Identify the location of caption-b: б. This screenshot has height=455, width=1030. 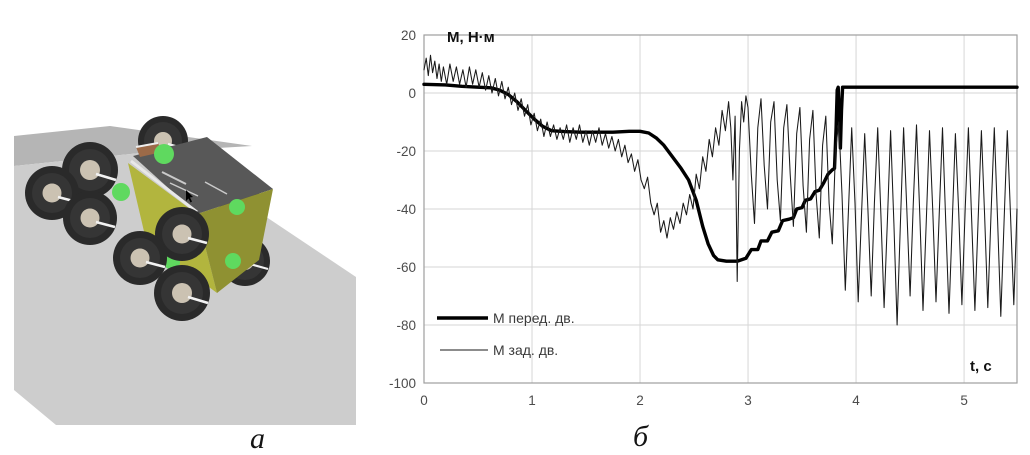
(641, 436).